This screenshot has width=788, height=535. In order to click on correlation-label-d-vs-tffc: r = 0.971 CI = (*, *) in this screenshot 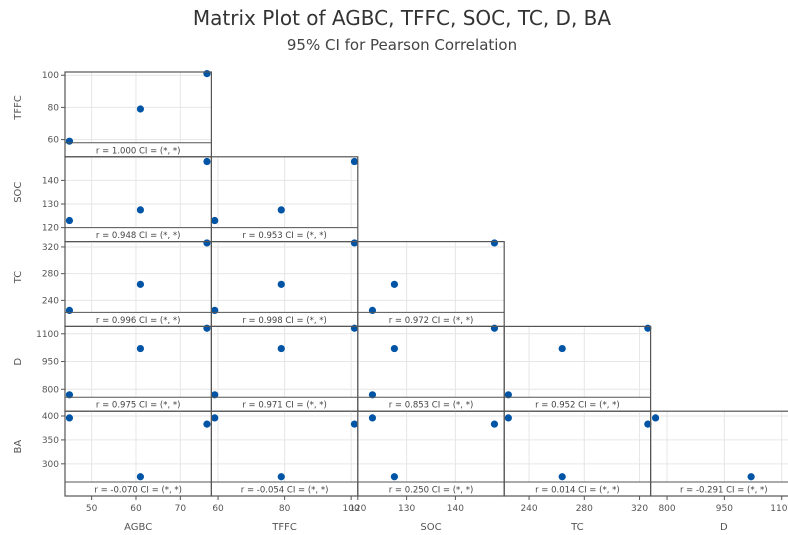, I will do `click(284, 406)`.